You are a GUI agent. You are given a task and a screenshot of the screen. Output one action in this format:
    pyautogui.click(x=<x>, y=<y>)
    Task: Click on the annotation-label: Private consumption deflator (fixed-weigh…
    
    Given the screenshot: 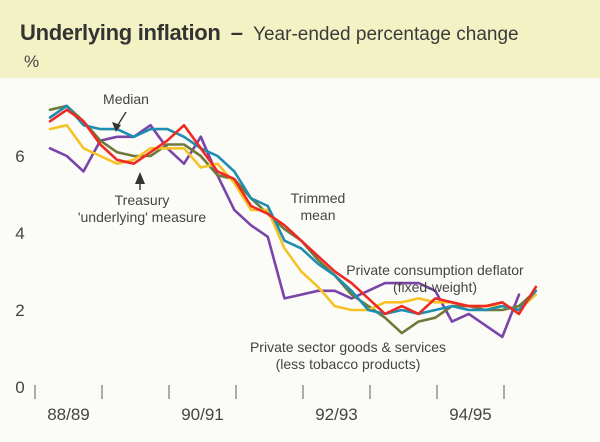 What is the action you would take?
    pyautogui.click(x=435, y=278)
    